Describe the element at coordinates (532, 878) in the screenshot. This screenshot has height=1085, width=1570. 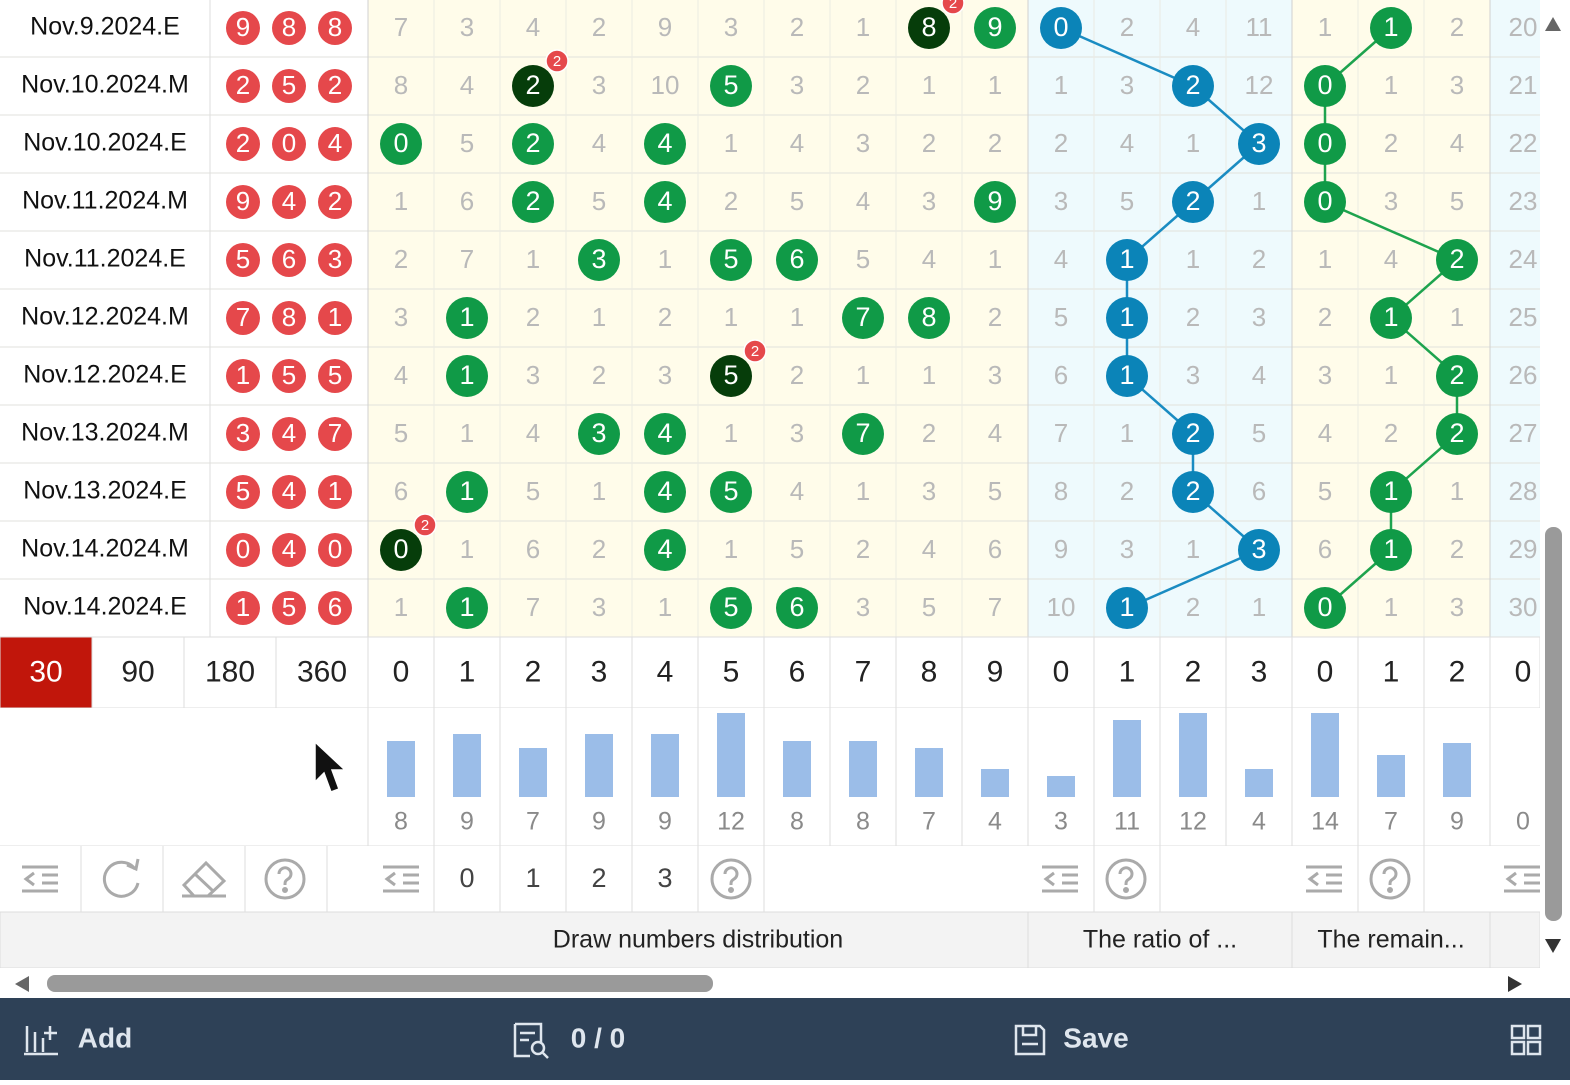
I see `tool-digit: 1` at that location.